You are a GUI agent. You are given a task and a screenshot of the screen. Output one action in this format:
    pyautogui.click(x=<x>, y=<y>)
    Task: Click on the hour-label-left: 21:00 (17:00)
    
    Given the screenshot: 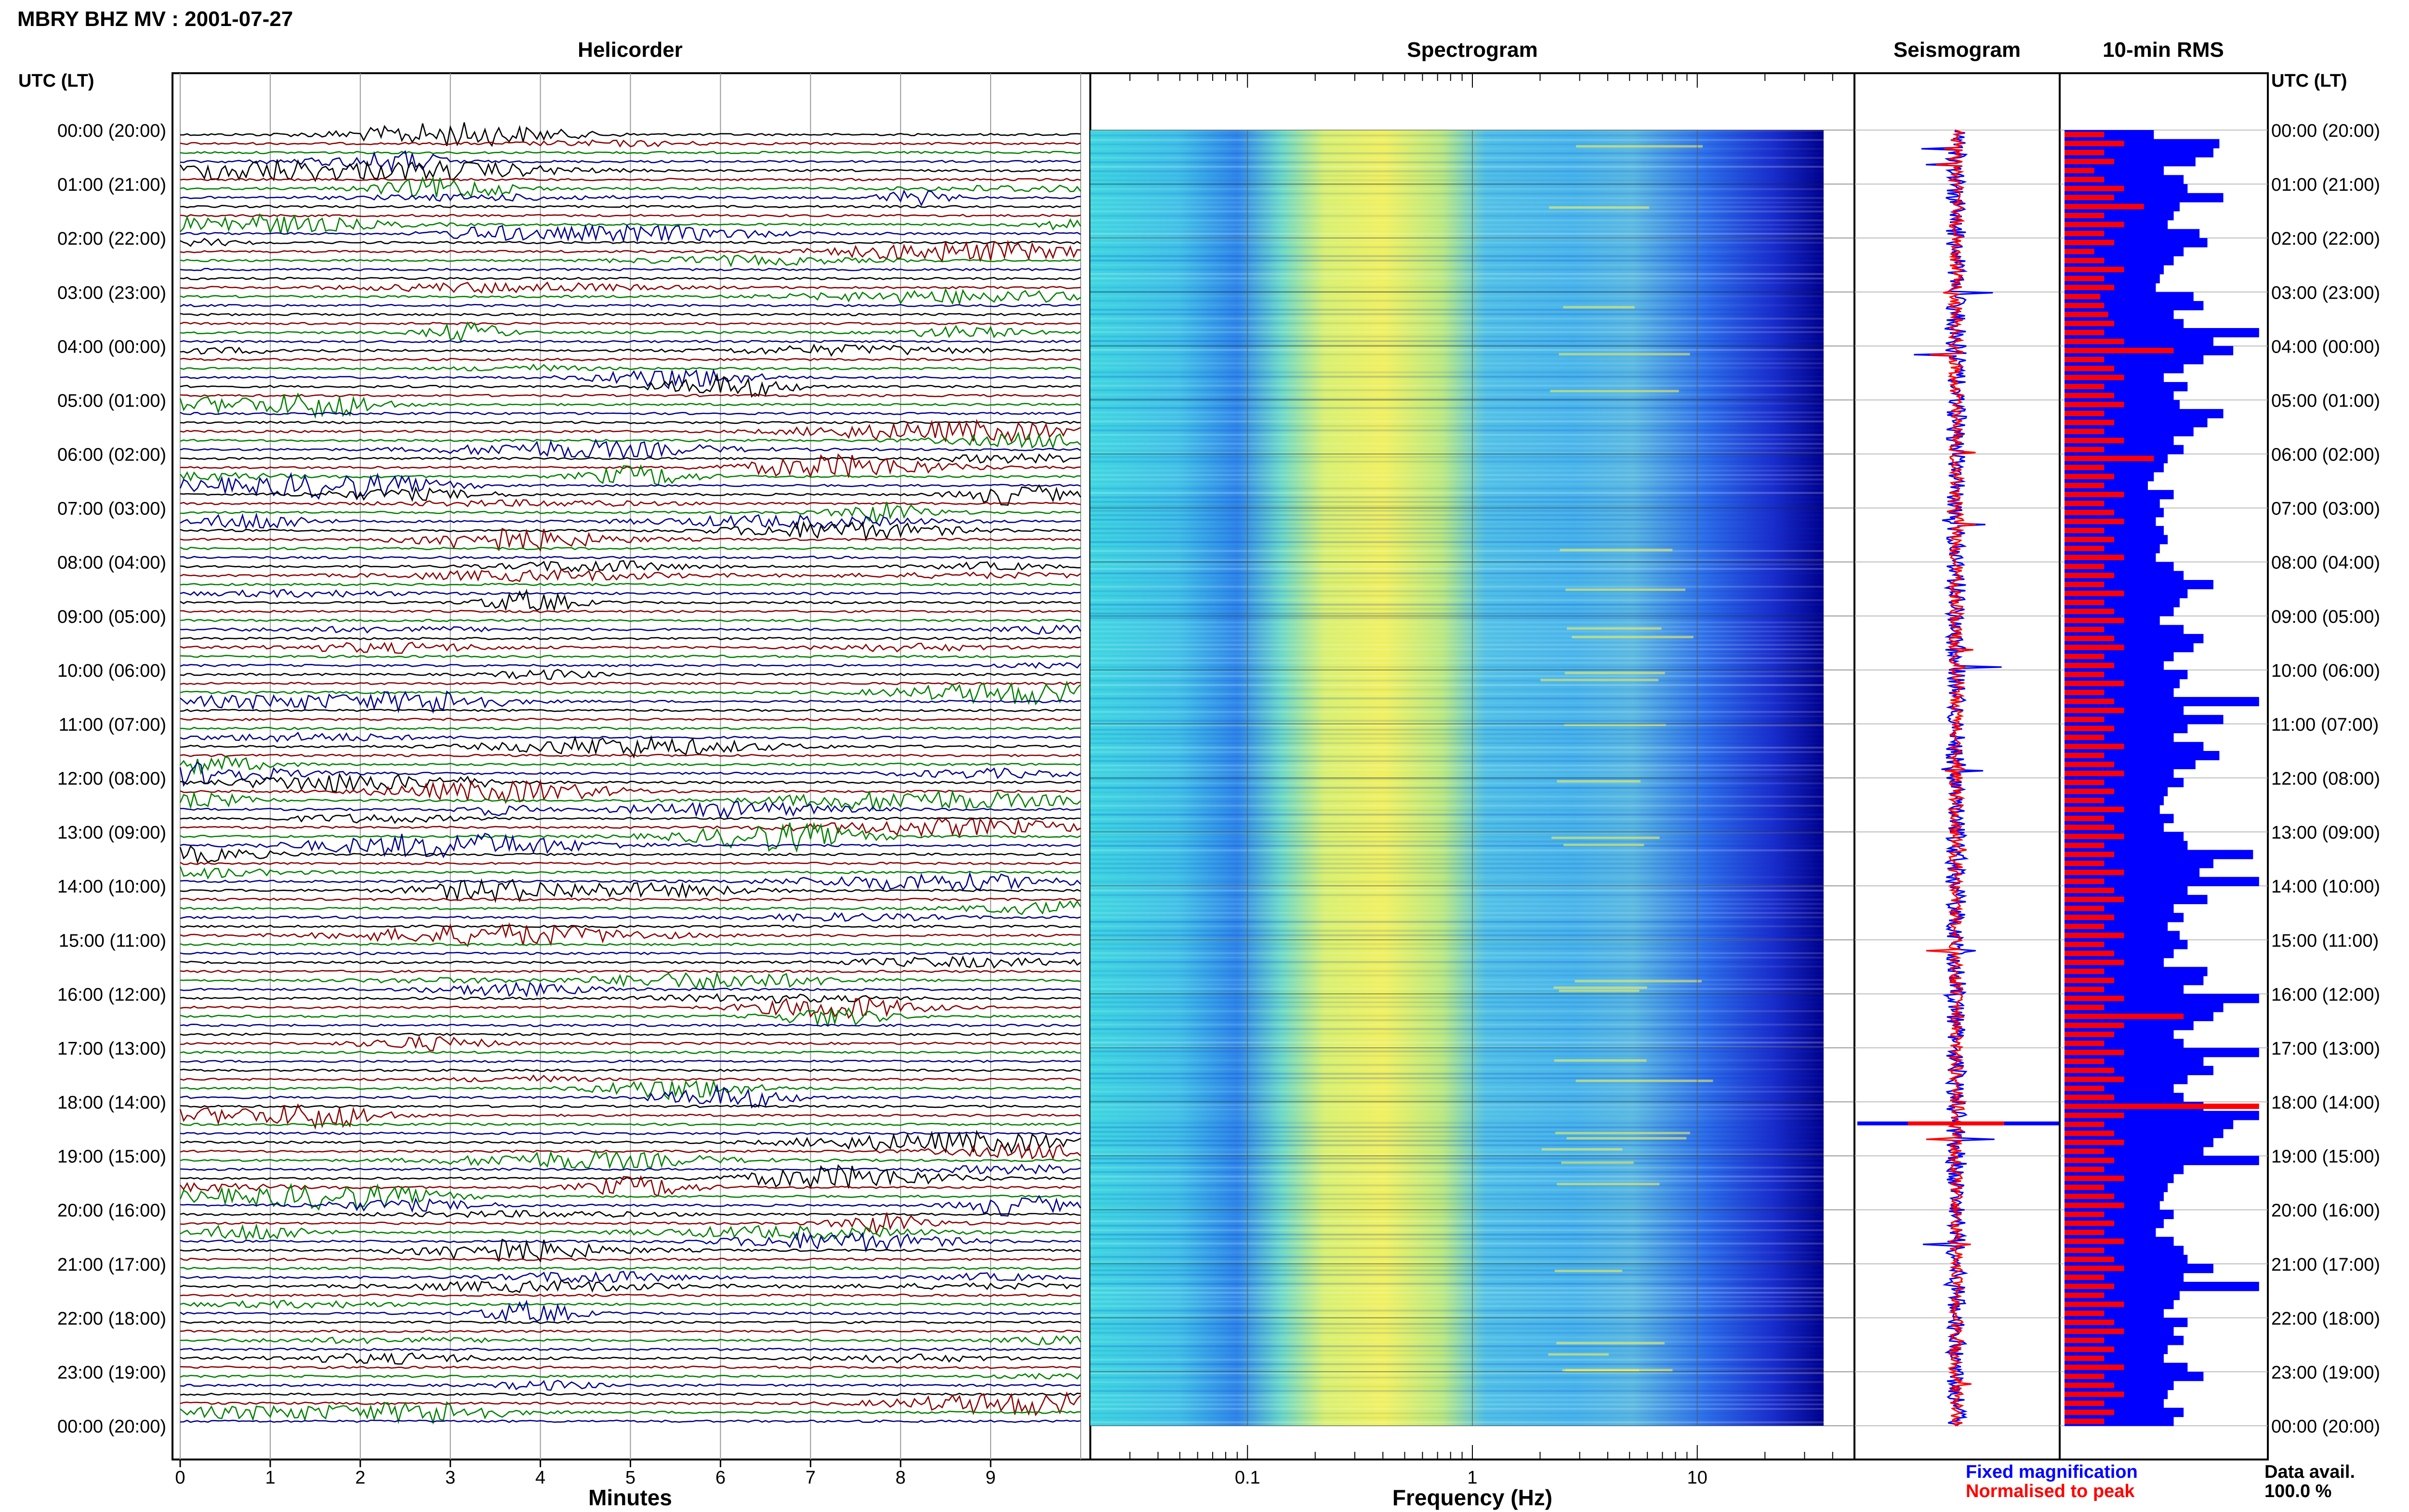 What is the action you would take?
    pyautogui.click(x=111, y=1265)
    